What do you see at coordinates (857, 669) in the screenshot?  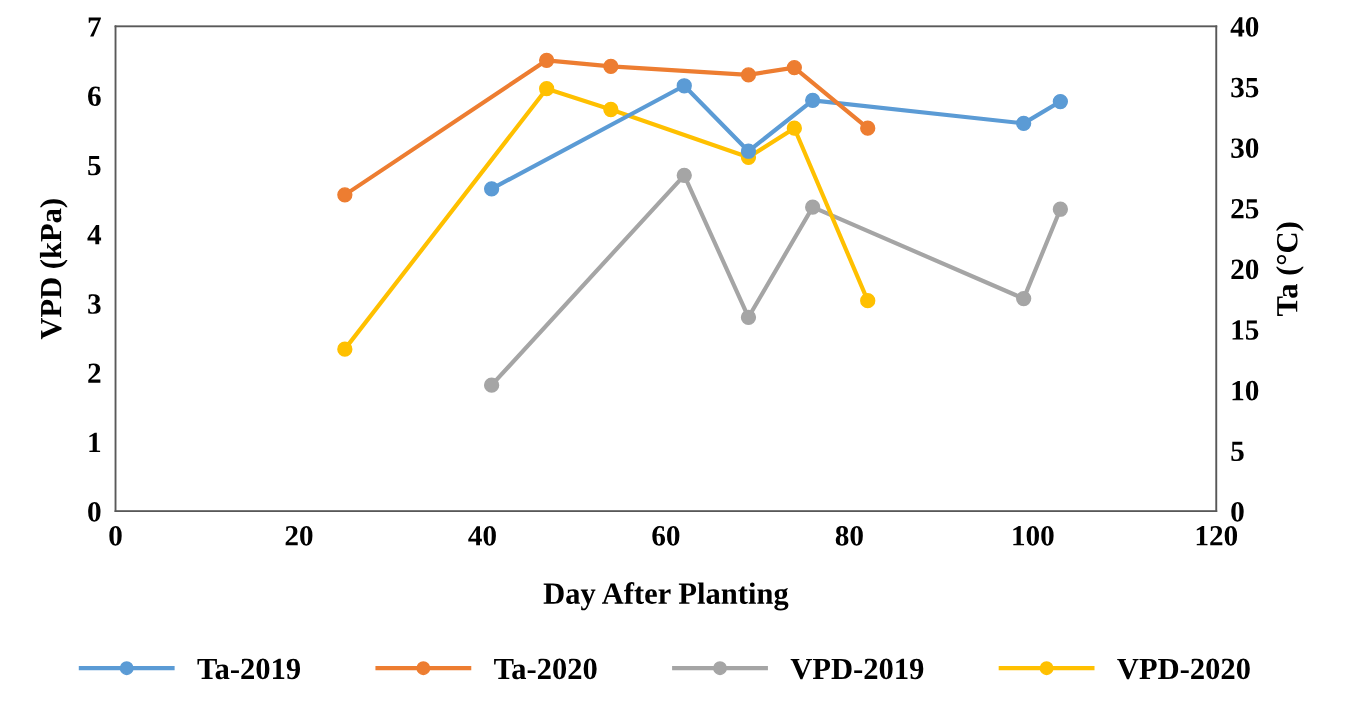 I see `legend-label: VPD-2019` at bounding box center [857, 669].